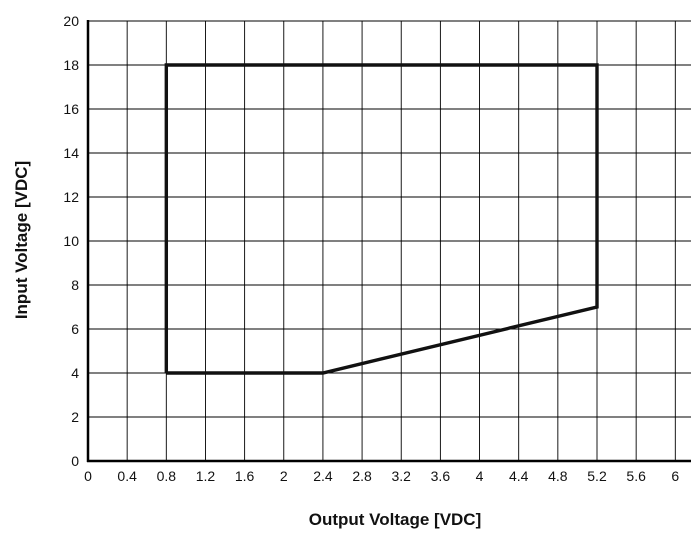 This screenshot has width=691, height=538. What do you see at coordinates (71, 197) in the screenshot?
I see `y-tick-label: 12` at bounding box center [71, 197].